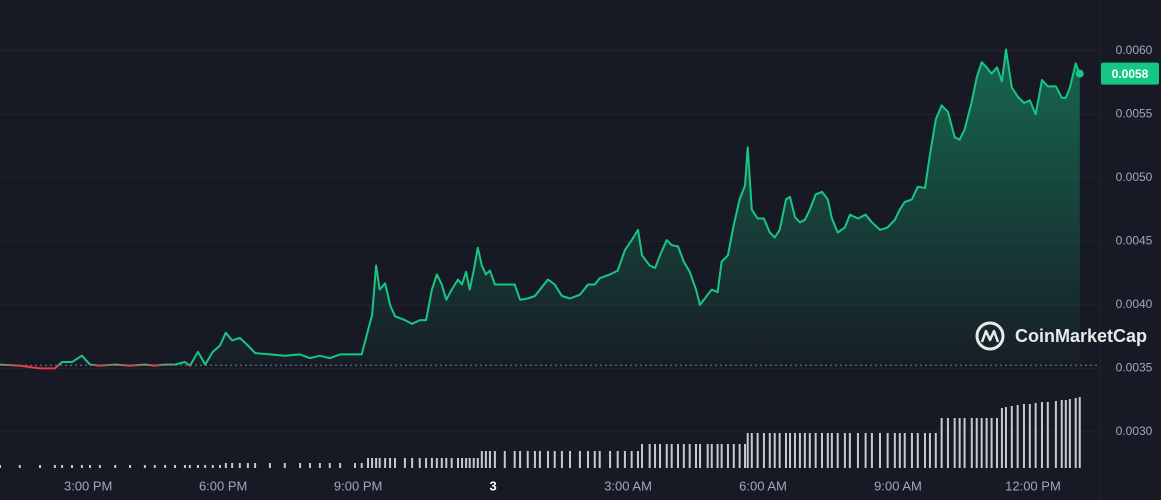 This screenshot has width=1161, height=500. I want to click on x-tick-label: 3, so click(492, 485).